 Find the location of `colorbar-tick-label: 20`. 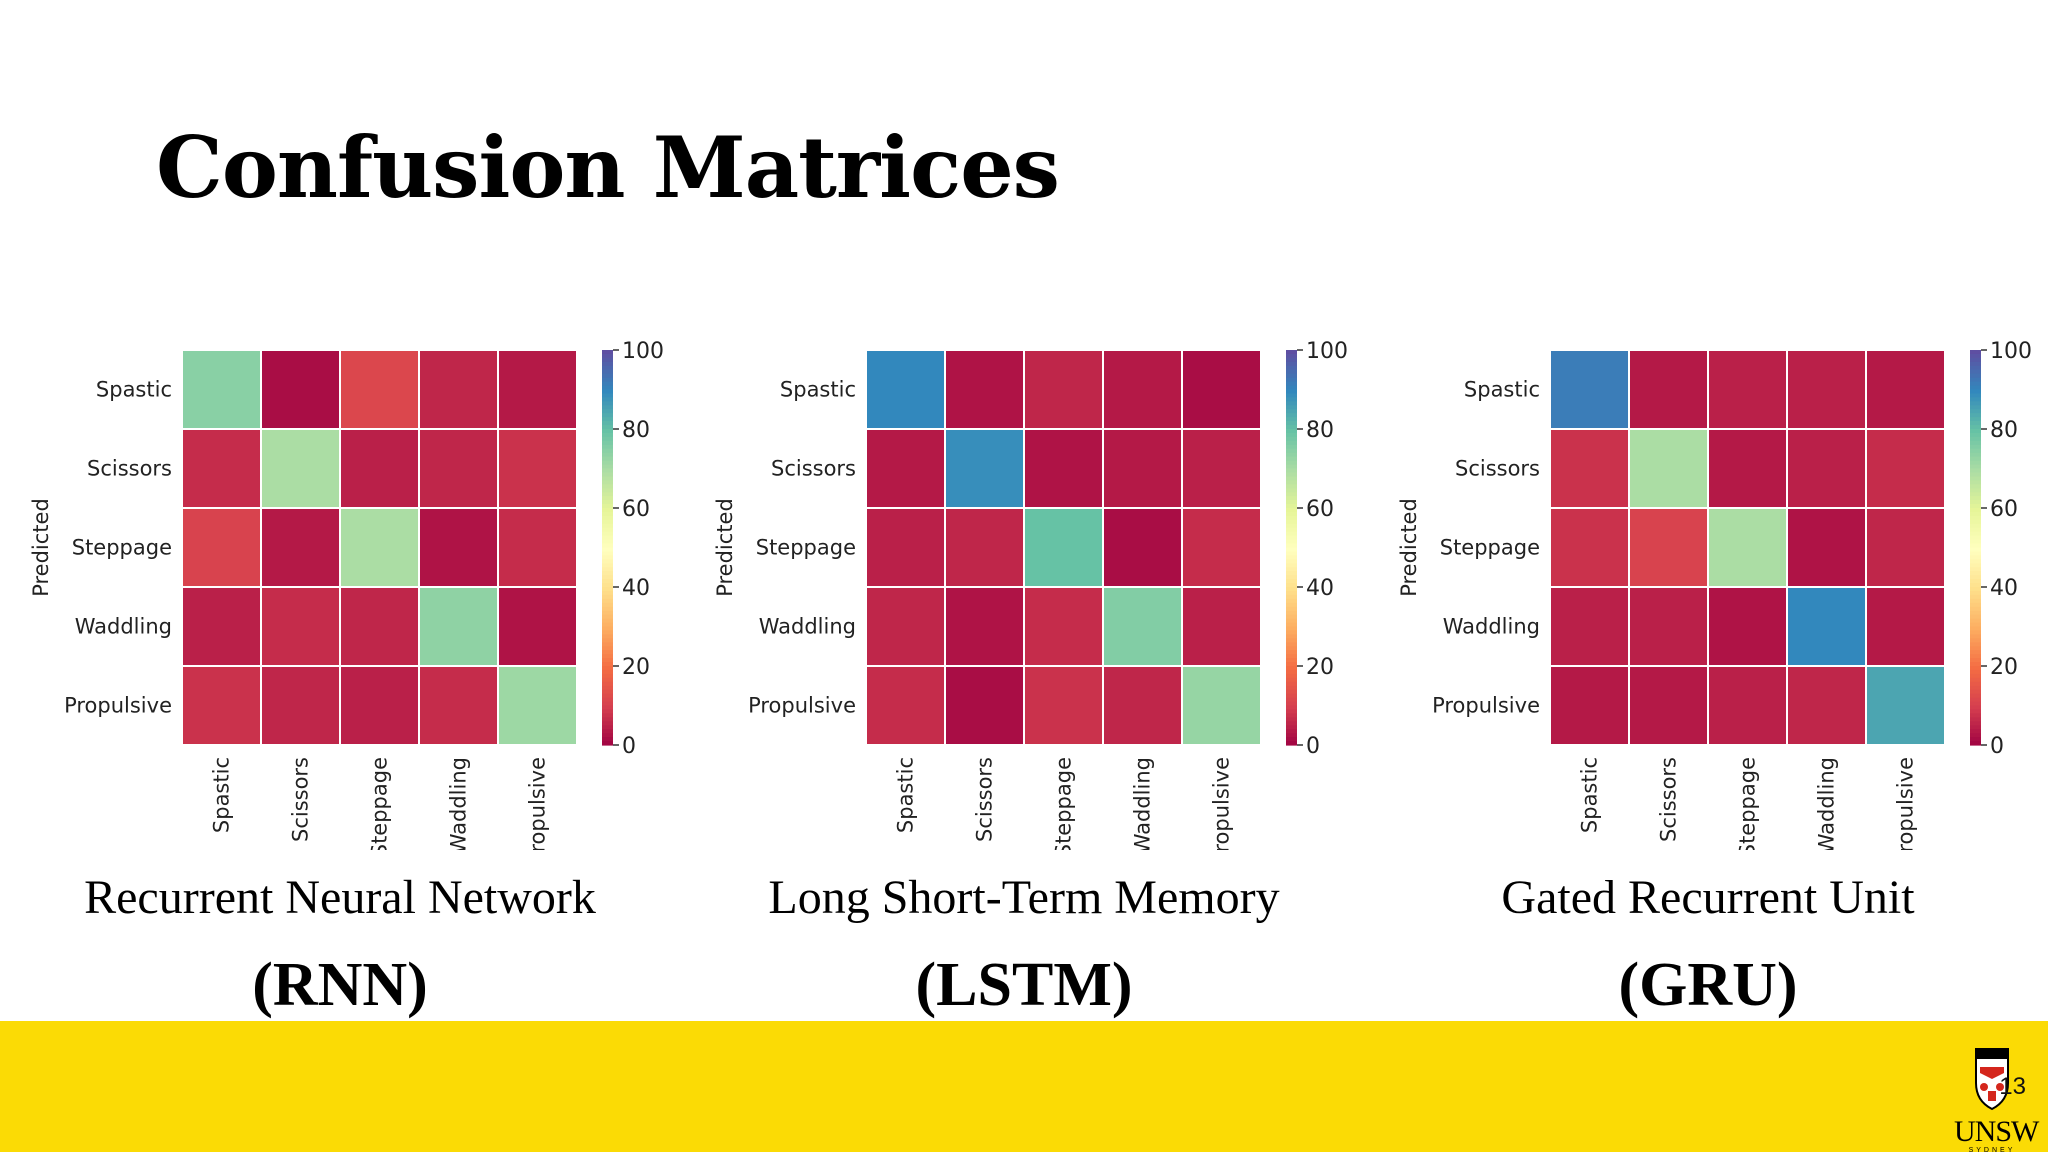

colorbar-tick-label: 20 is located at coordinates (636, 667).